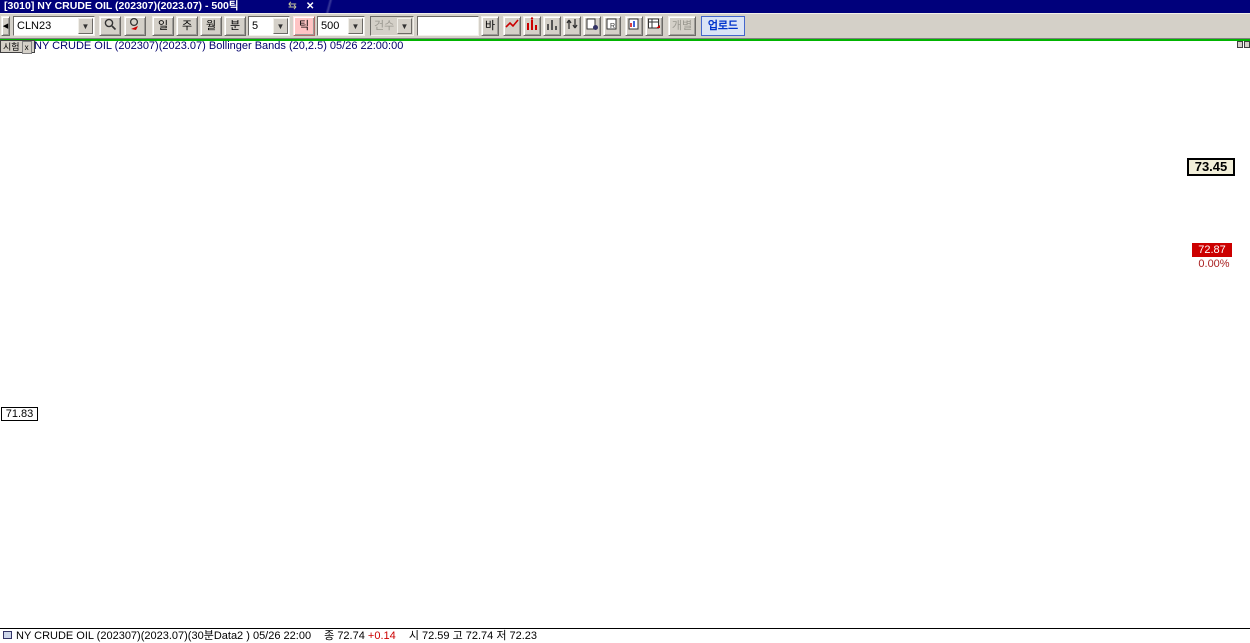 The width and height of the screenshot is (1250, 643). I want to click on line-chart-icon, so click(512, 23).